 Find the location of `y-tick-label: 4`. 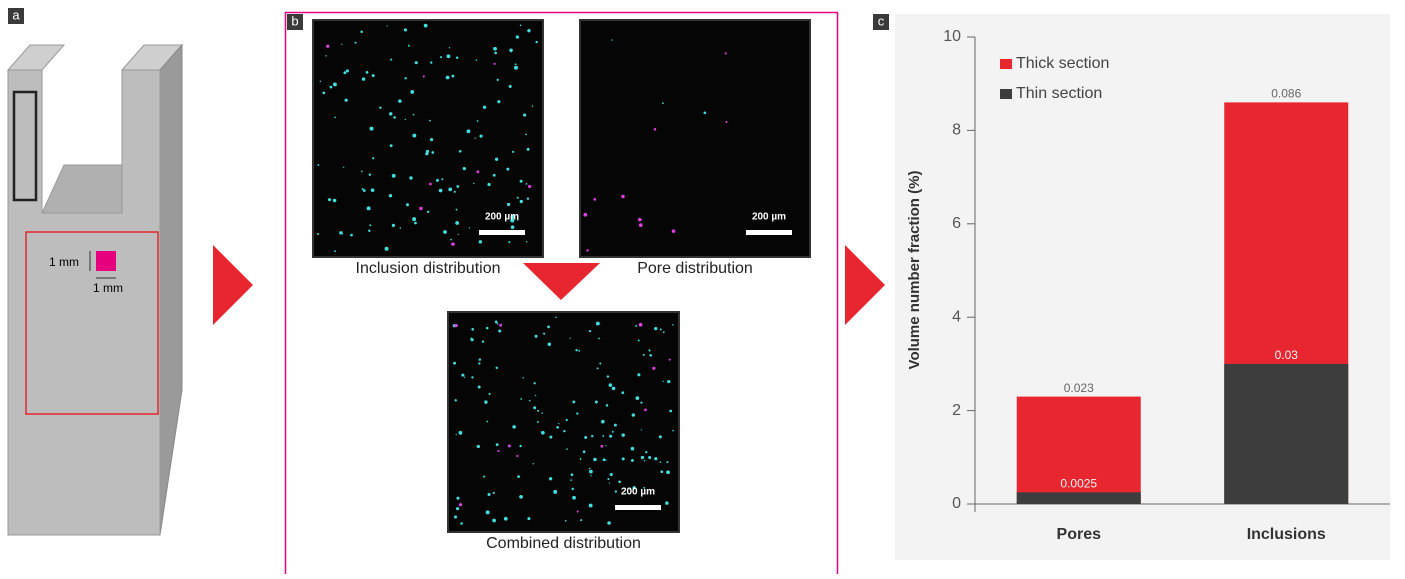

y-tick-label: 4 is located at coordinates (956, 316).